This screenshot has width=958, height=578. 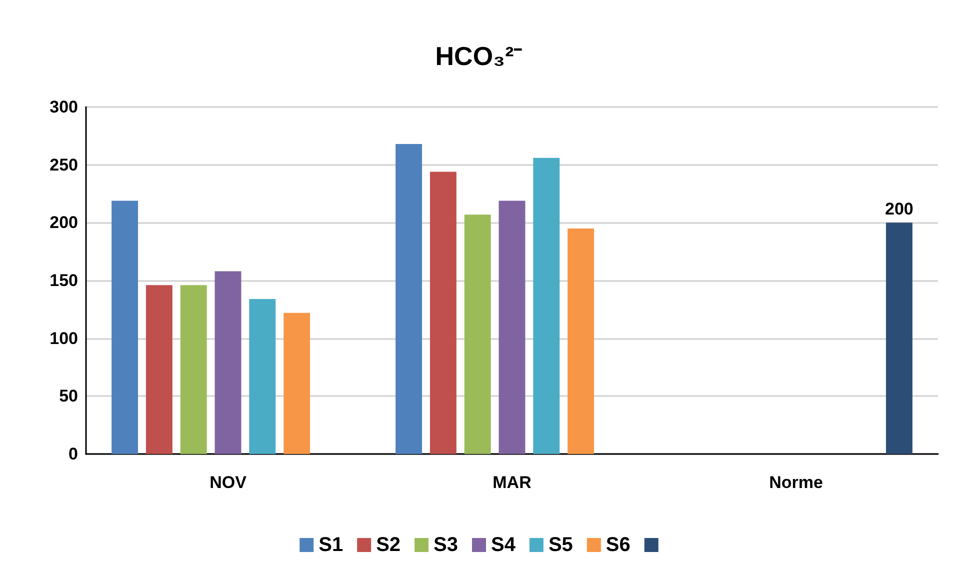 What do you see at coordinates (388, 545) in the screenshot?
I see `legend-label: S2` at bounding box center [388, 545].